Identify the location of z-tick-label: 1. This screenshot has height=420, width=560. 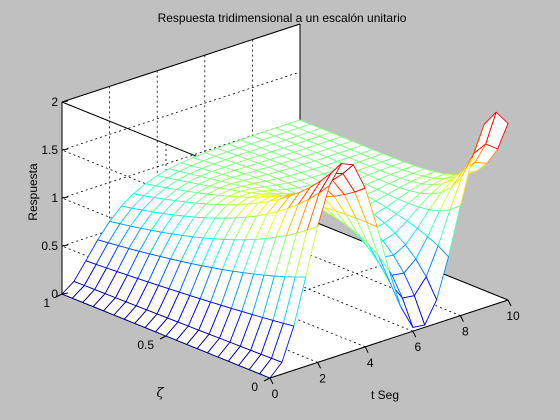
(54, 198).